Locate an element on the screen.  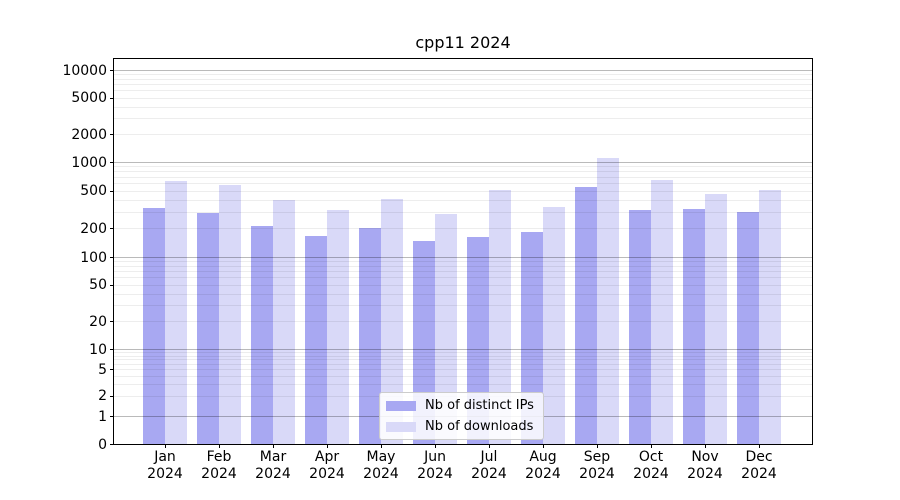
x-tick-label: Dec 2024 is located at coordinates (759, 466).